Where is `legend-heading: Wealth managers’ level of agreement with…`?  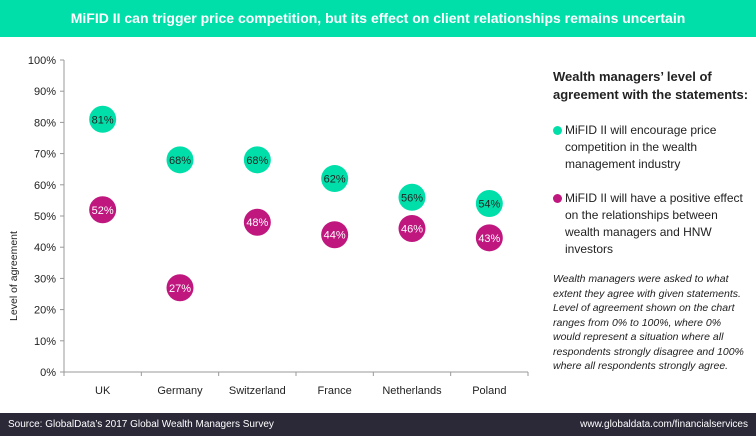 legend-heading: Wealth managers’ level of agreement with… is located at coordinates (651, 85).